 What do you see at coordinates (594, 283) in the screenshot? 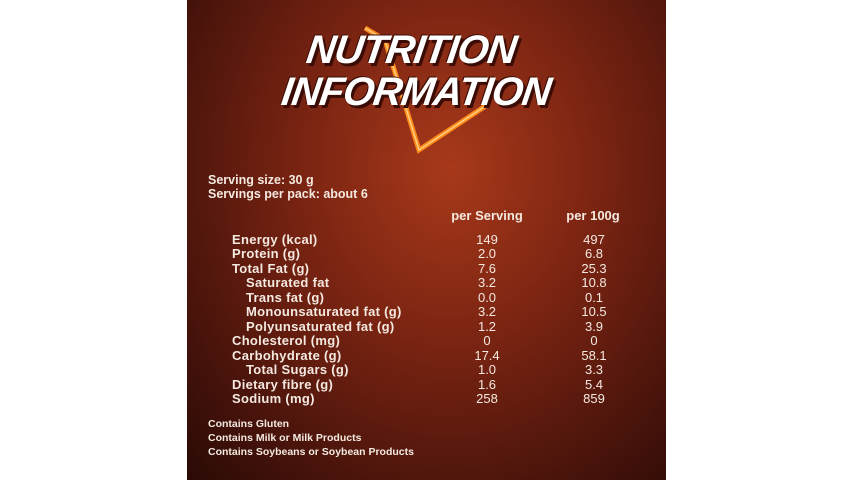
I see `per-100g-value: 10.8` at bounding box center [594, 283].